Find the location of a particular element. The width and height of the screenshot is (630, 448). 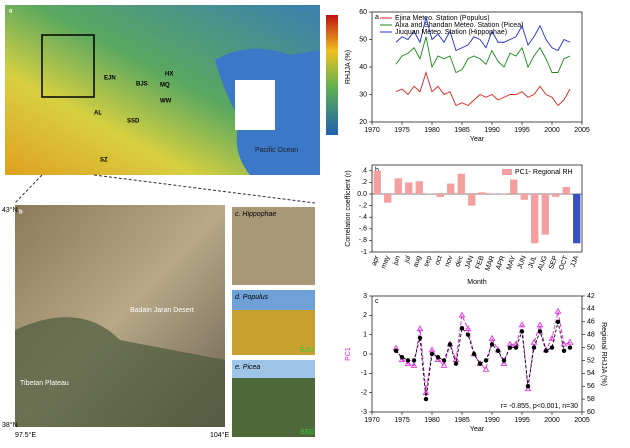

legend-label: PC1- Regional RH is located at coordinates (544, 172).